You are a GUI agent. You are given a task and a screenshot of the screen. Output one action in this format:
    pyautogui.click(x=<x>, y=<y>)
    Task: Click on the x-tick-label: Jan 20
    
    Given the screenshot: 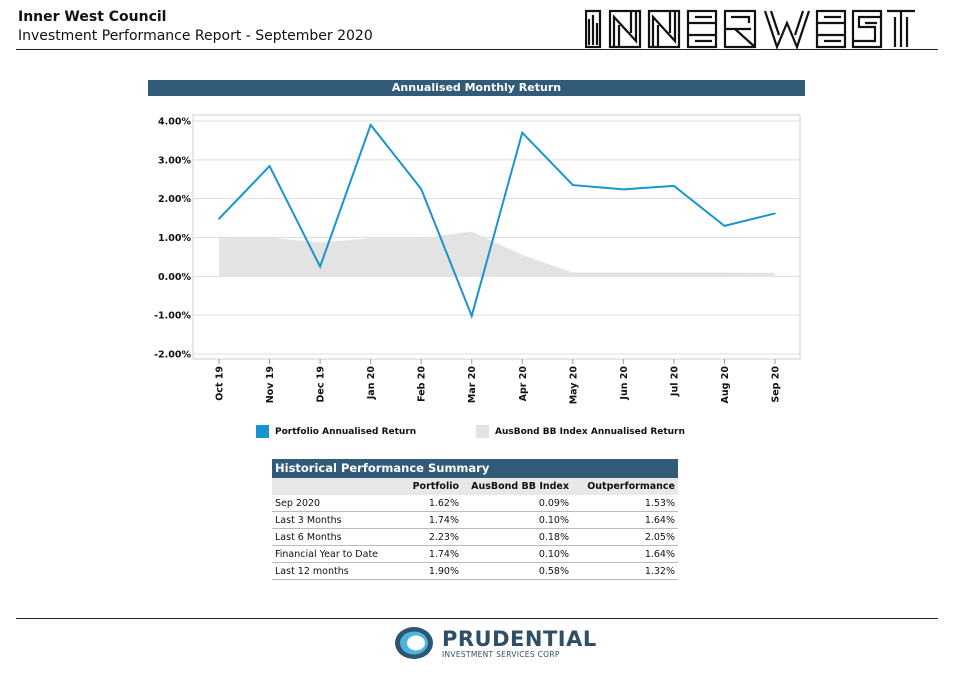 What is the action you would take?
    pyautogui.click(x=371, y=383)
    